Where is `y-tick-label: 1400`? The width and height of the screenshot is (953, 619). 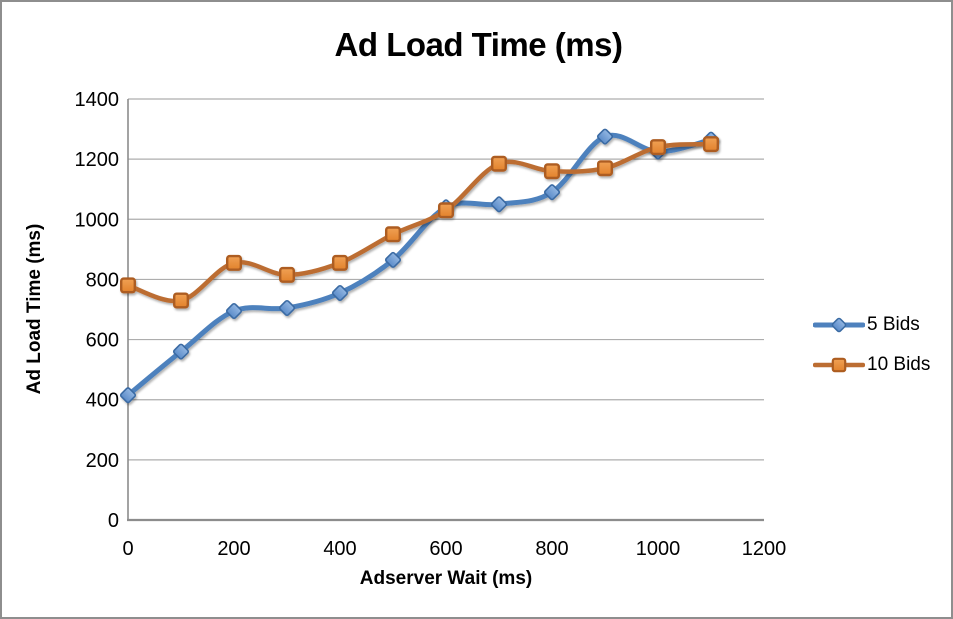 y-tick-label: 1400 is located at coordinates (97, 100).